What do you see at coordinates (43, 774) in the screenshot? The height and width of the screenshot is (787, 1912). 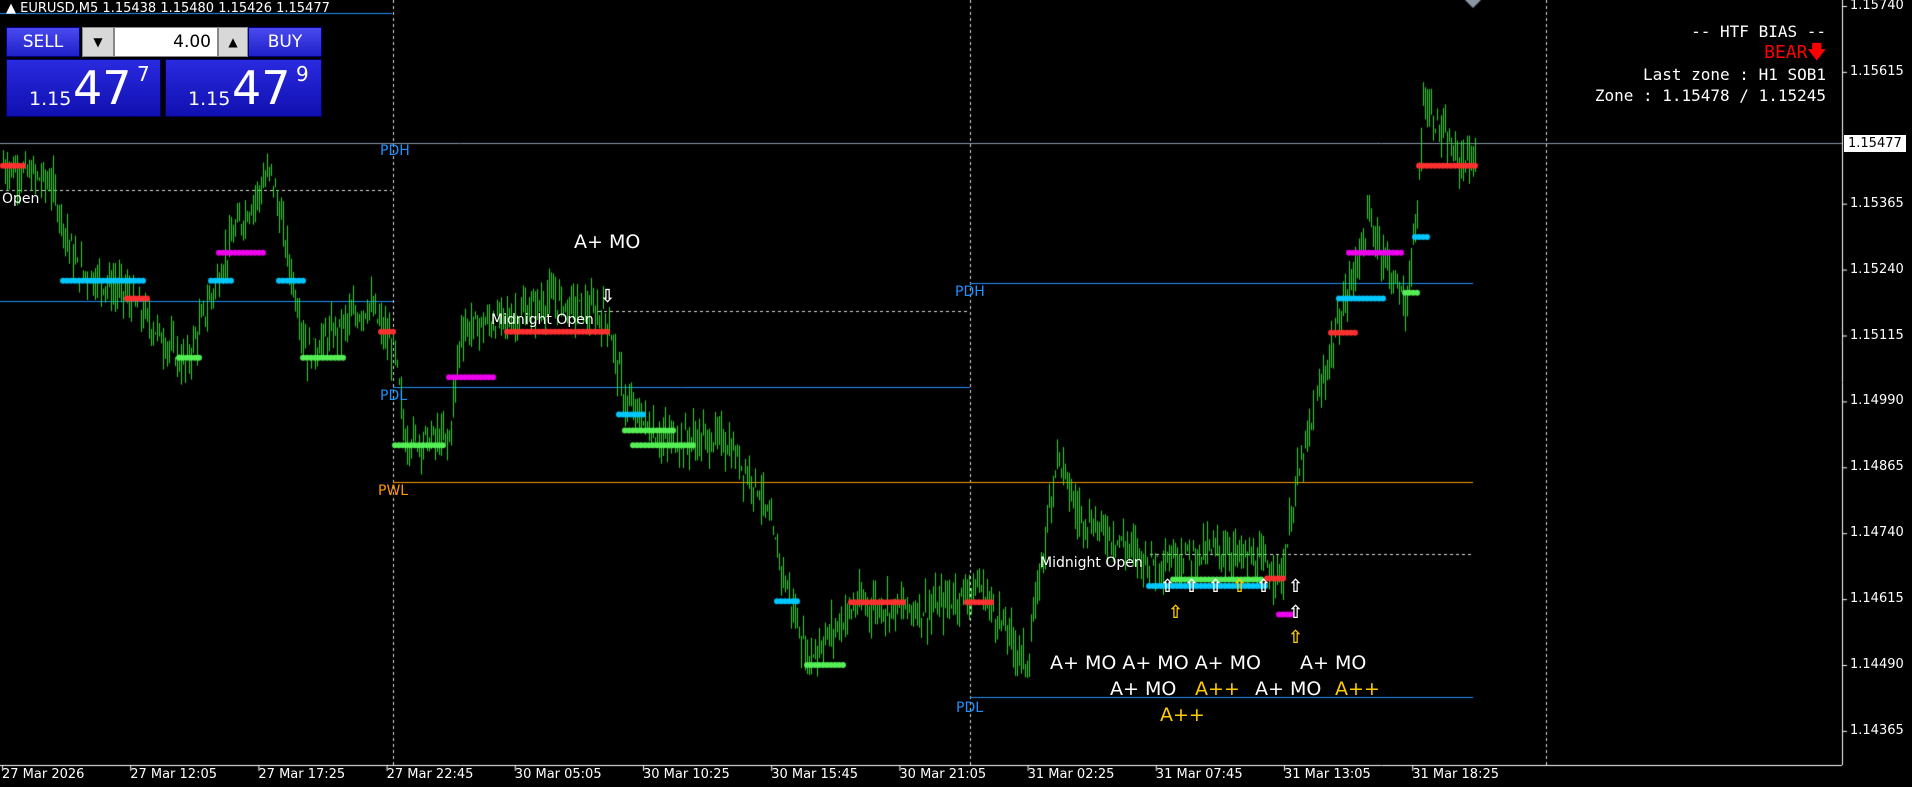 I see `time-tick-label: 27 Mar 2026` at bounding box center [43, 774].